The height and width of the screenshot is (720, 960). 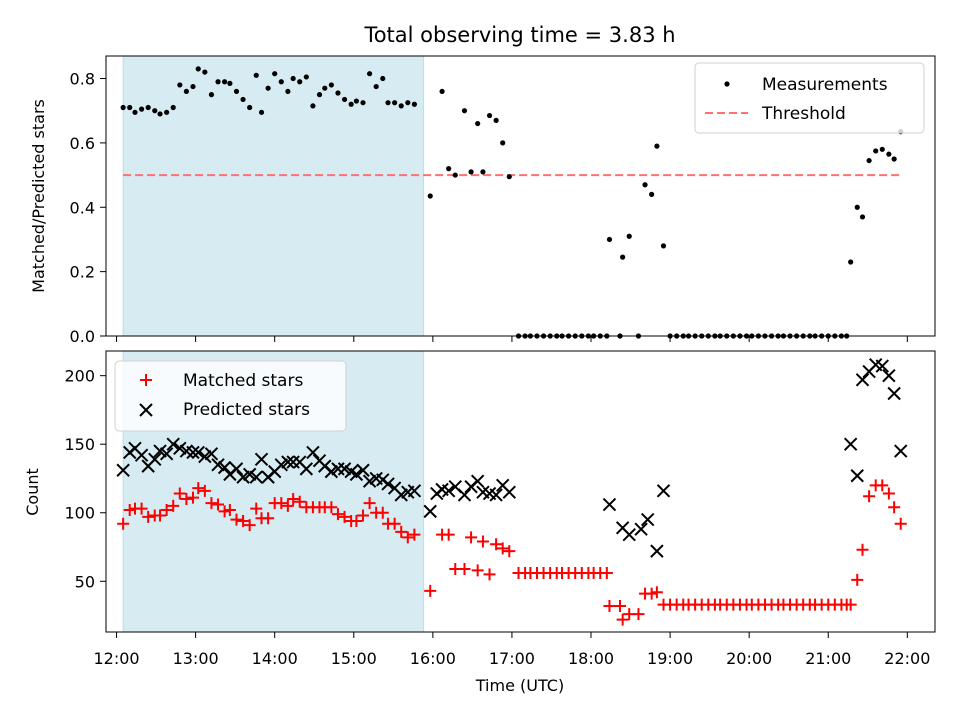 I want to click on x-tick-label: 17:00, so click(x=512, y=658).